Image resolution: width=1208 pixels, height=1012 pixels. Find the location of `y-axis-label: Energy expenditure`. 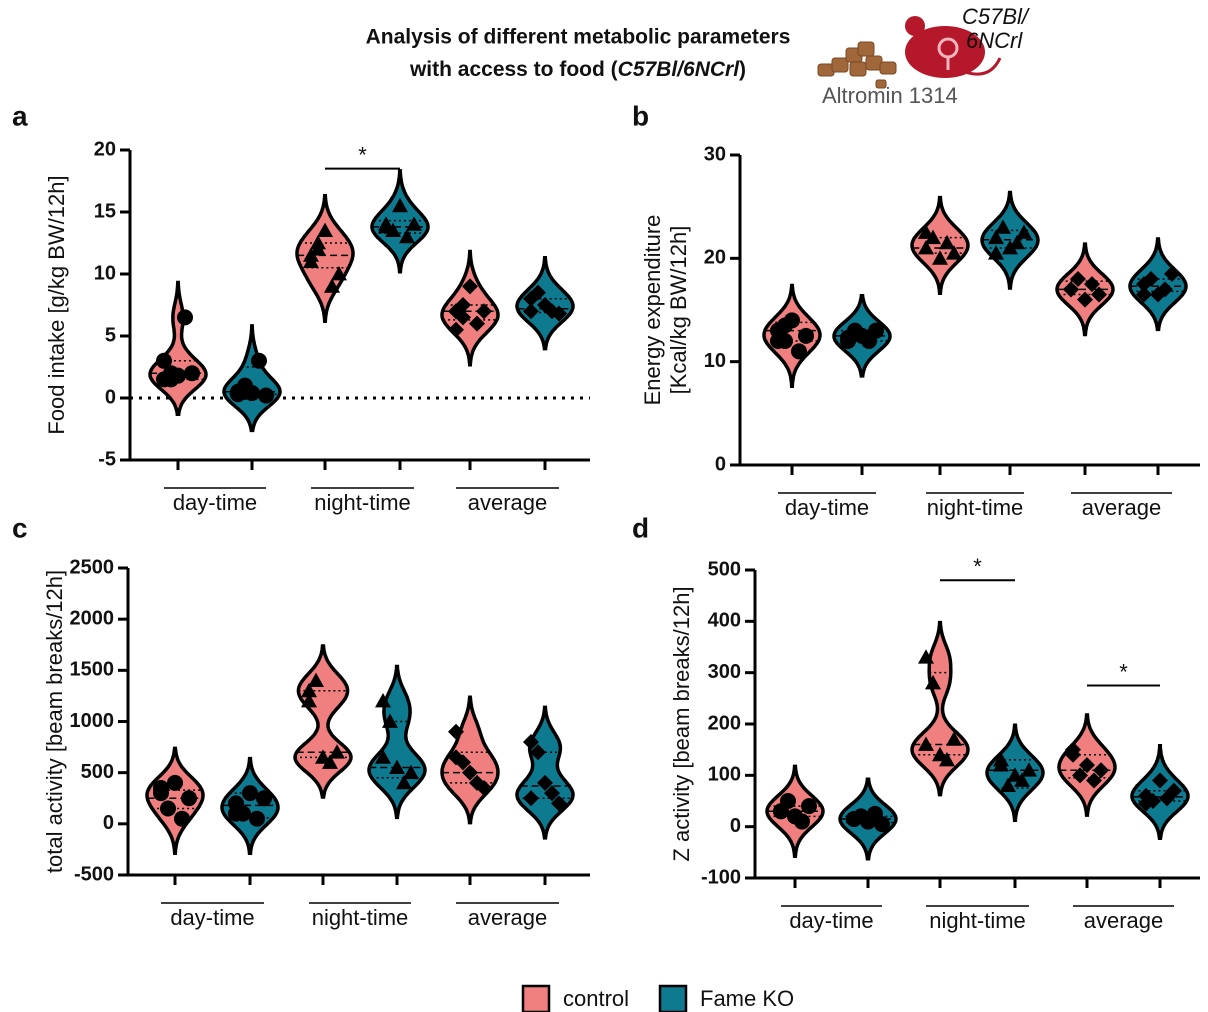

y-axis-label: Energy expenditure is located at coordinates (652, 310).